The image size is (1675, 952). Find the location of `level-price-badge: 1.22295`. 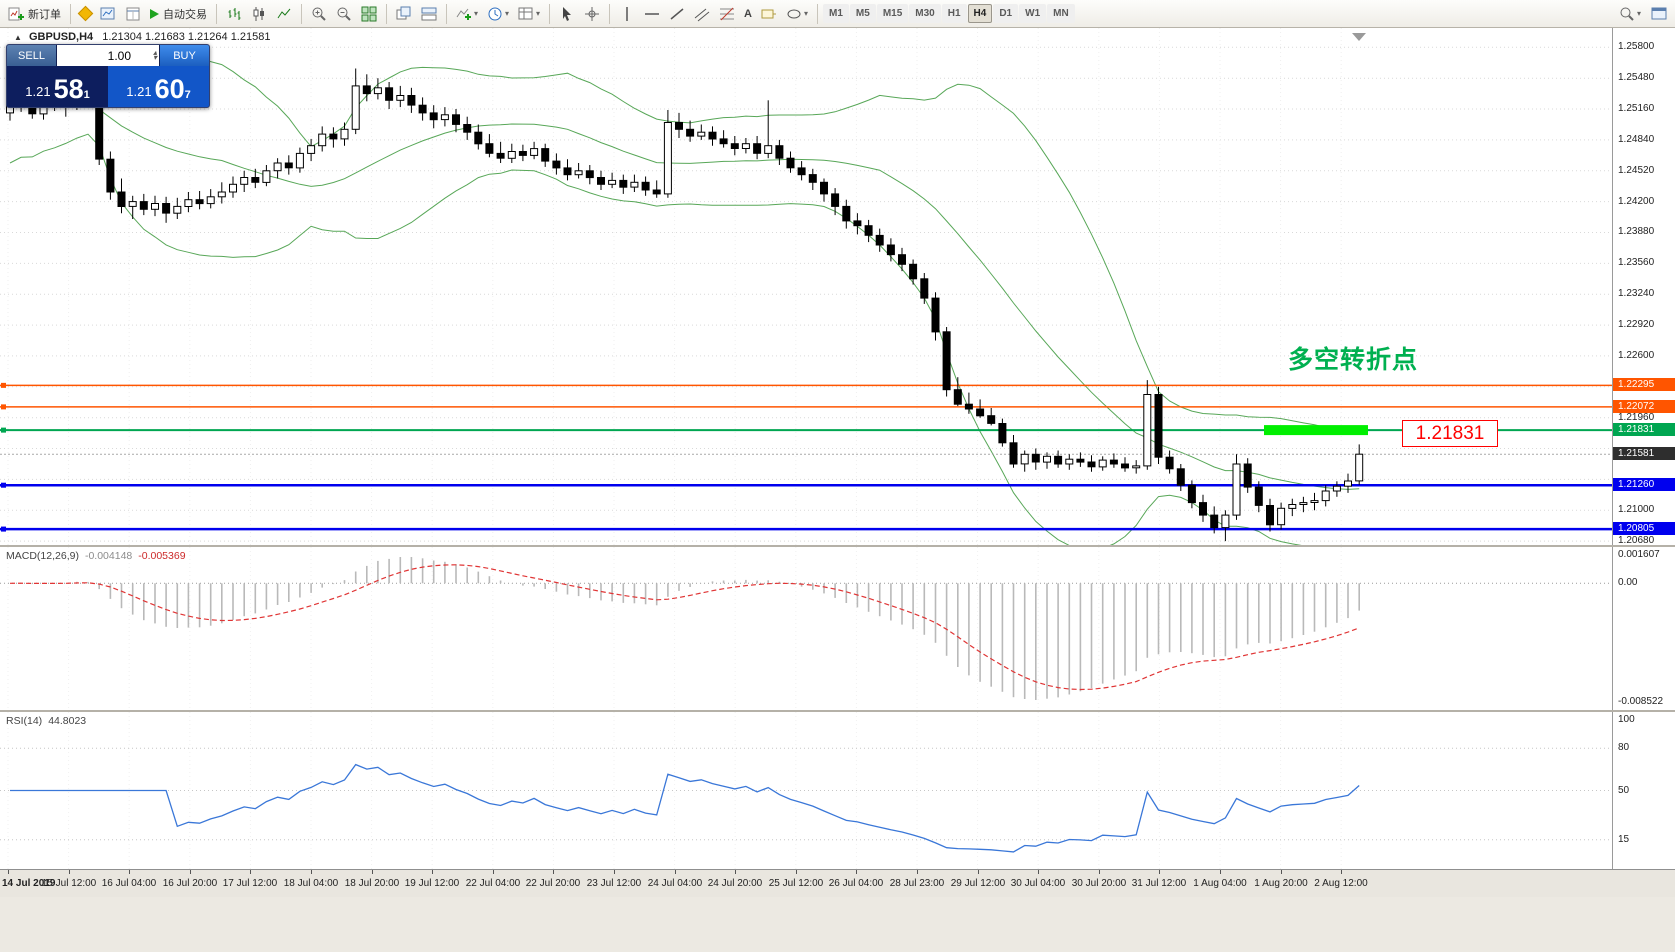

level-price-badge: 1.22295 is located at coordinates (1644, 384).